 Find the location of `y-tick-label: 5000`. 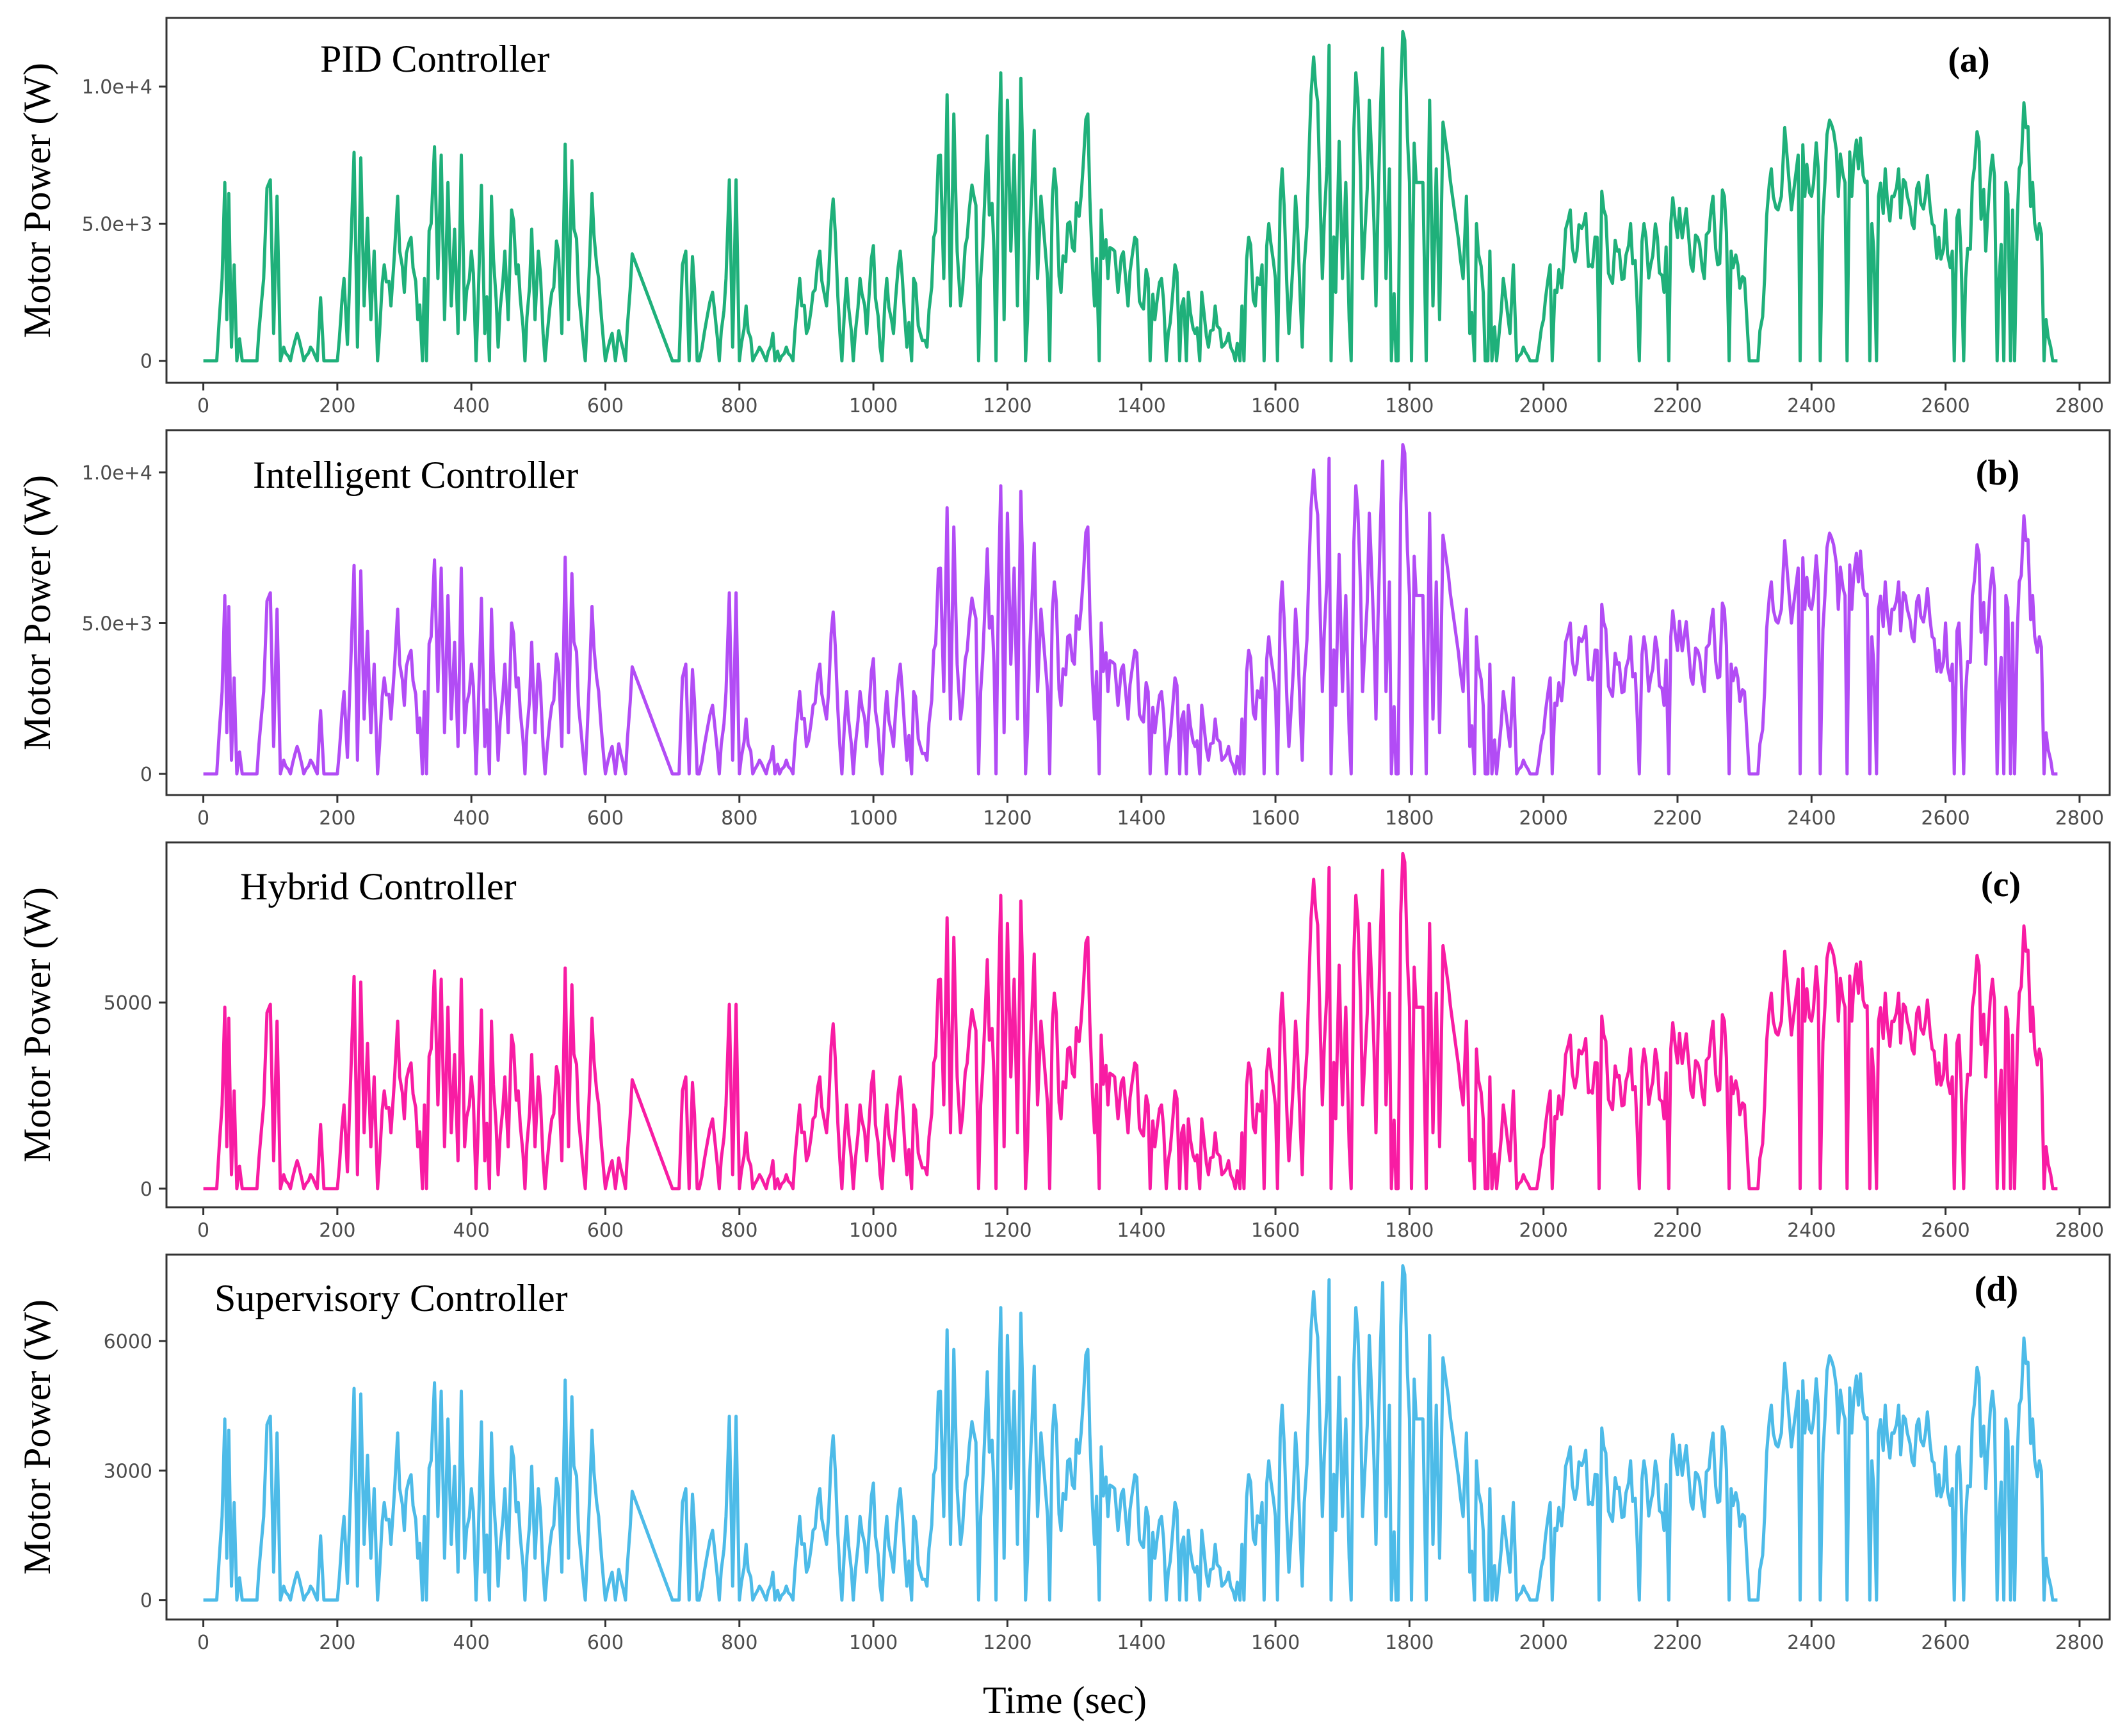

y-tick-label: 5000 is located at coordinates (128, 1003).